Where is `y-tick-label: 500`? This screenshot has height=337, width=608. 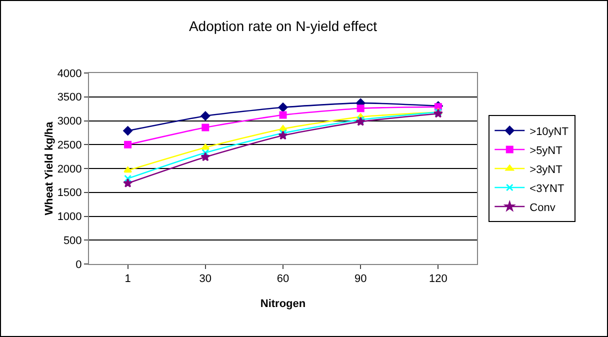
y-tick-label: 500 is located at coordinates (72, 240).